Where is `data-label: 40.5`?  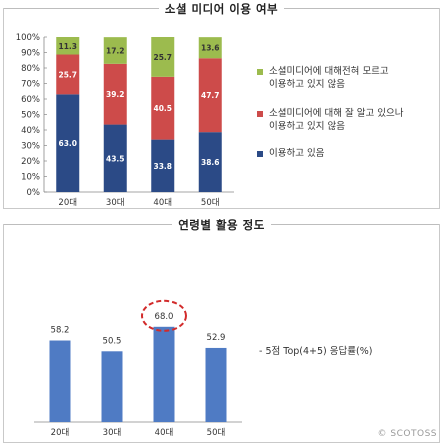 data-label: 40.5 is located at coordinates (162, 108).